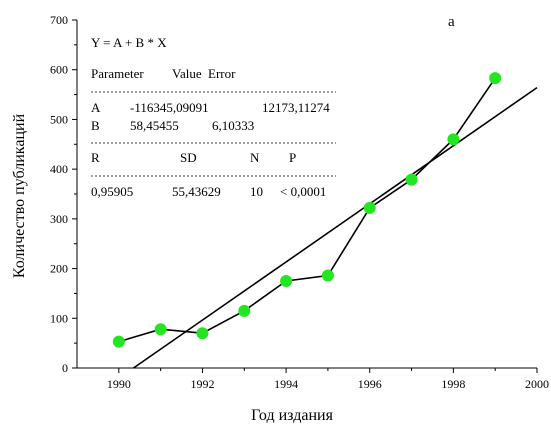  I want to click on x-tick-label: 2000, so click(537, 384).